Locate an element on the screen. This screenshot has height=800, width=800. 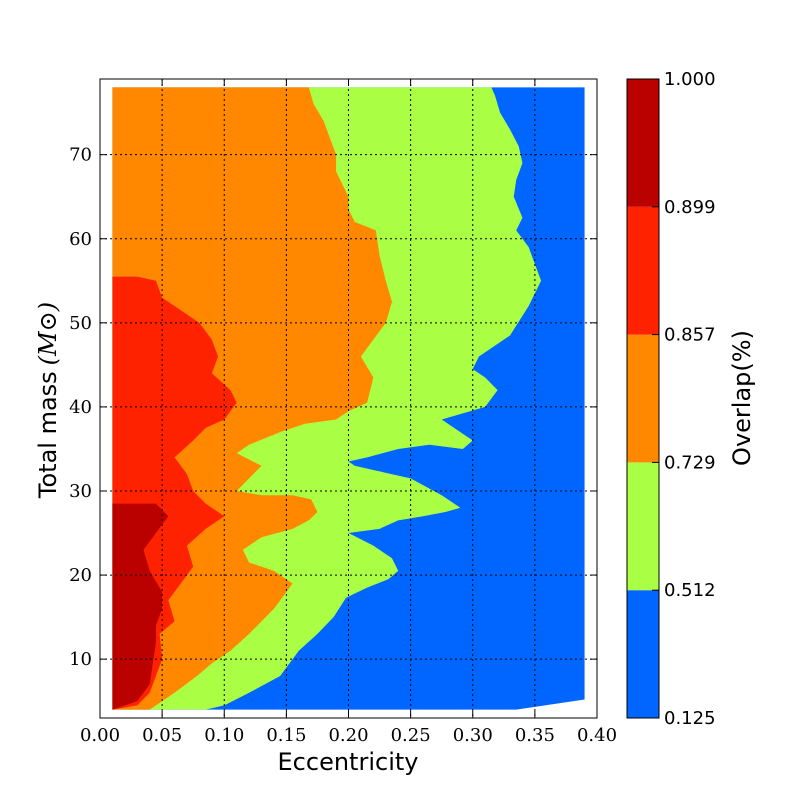
x-tick-label: 0.25 is located at coordinates (411, 735).